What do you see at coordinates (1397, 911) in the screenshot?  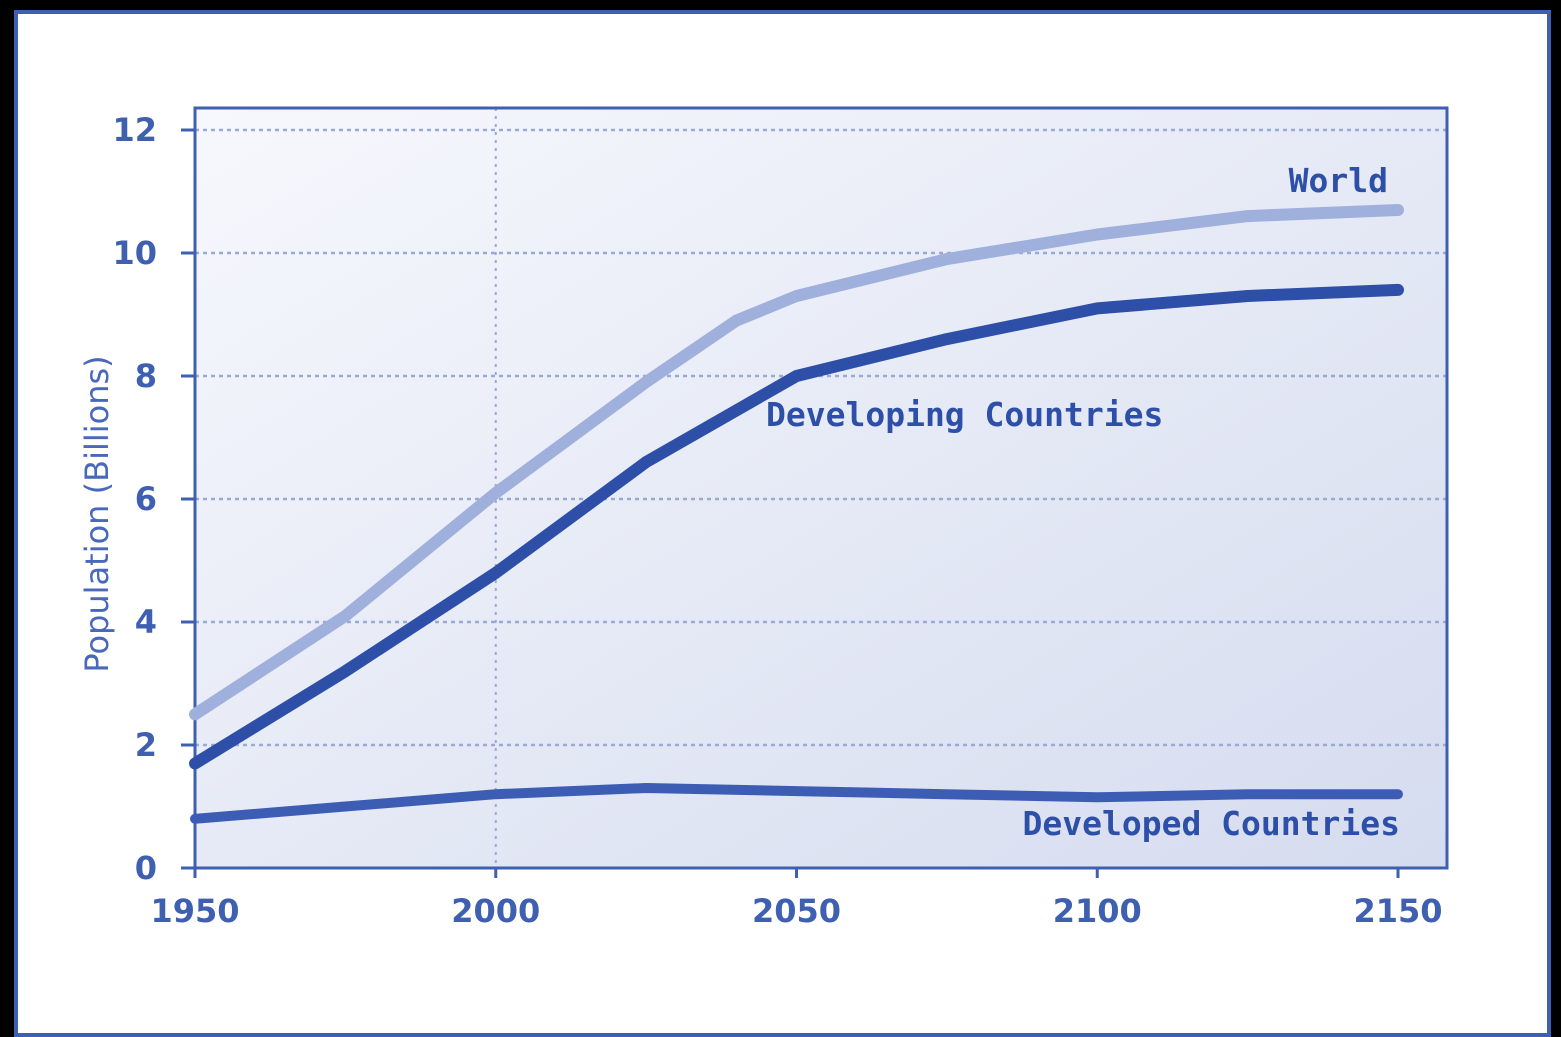 I see `x-tick-label-2150: 2150` at bounding box center [1397, 911].